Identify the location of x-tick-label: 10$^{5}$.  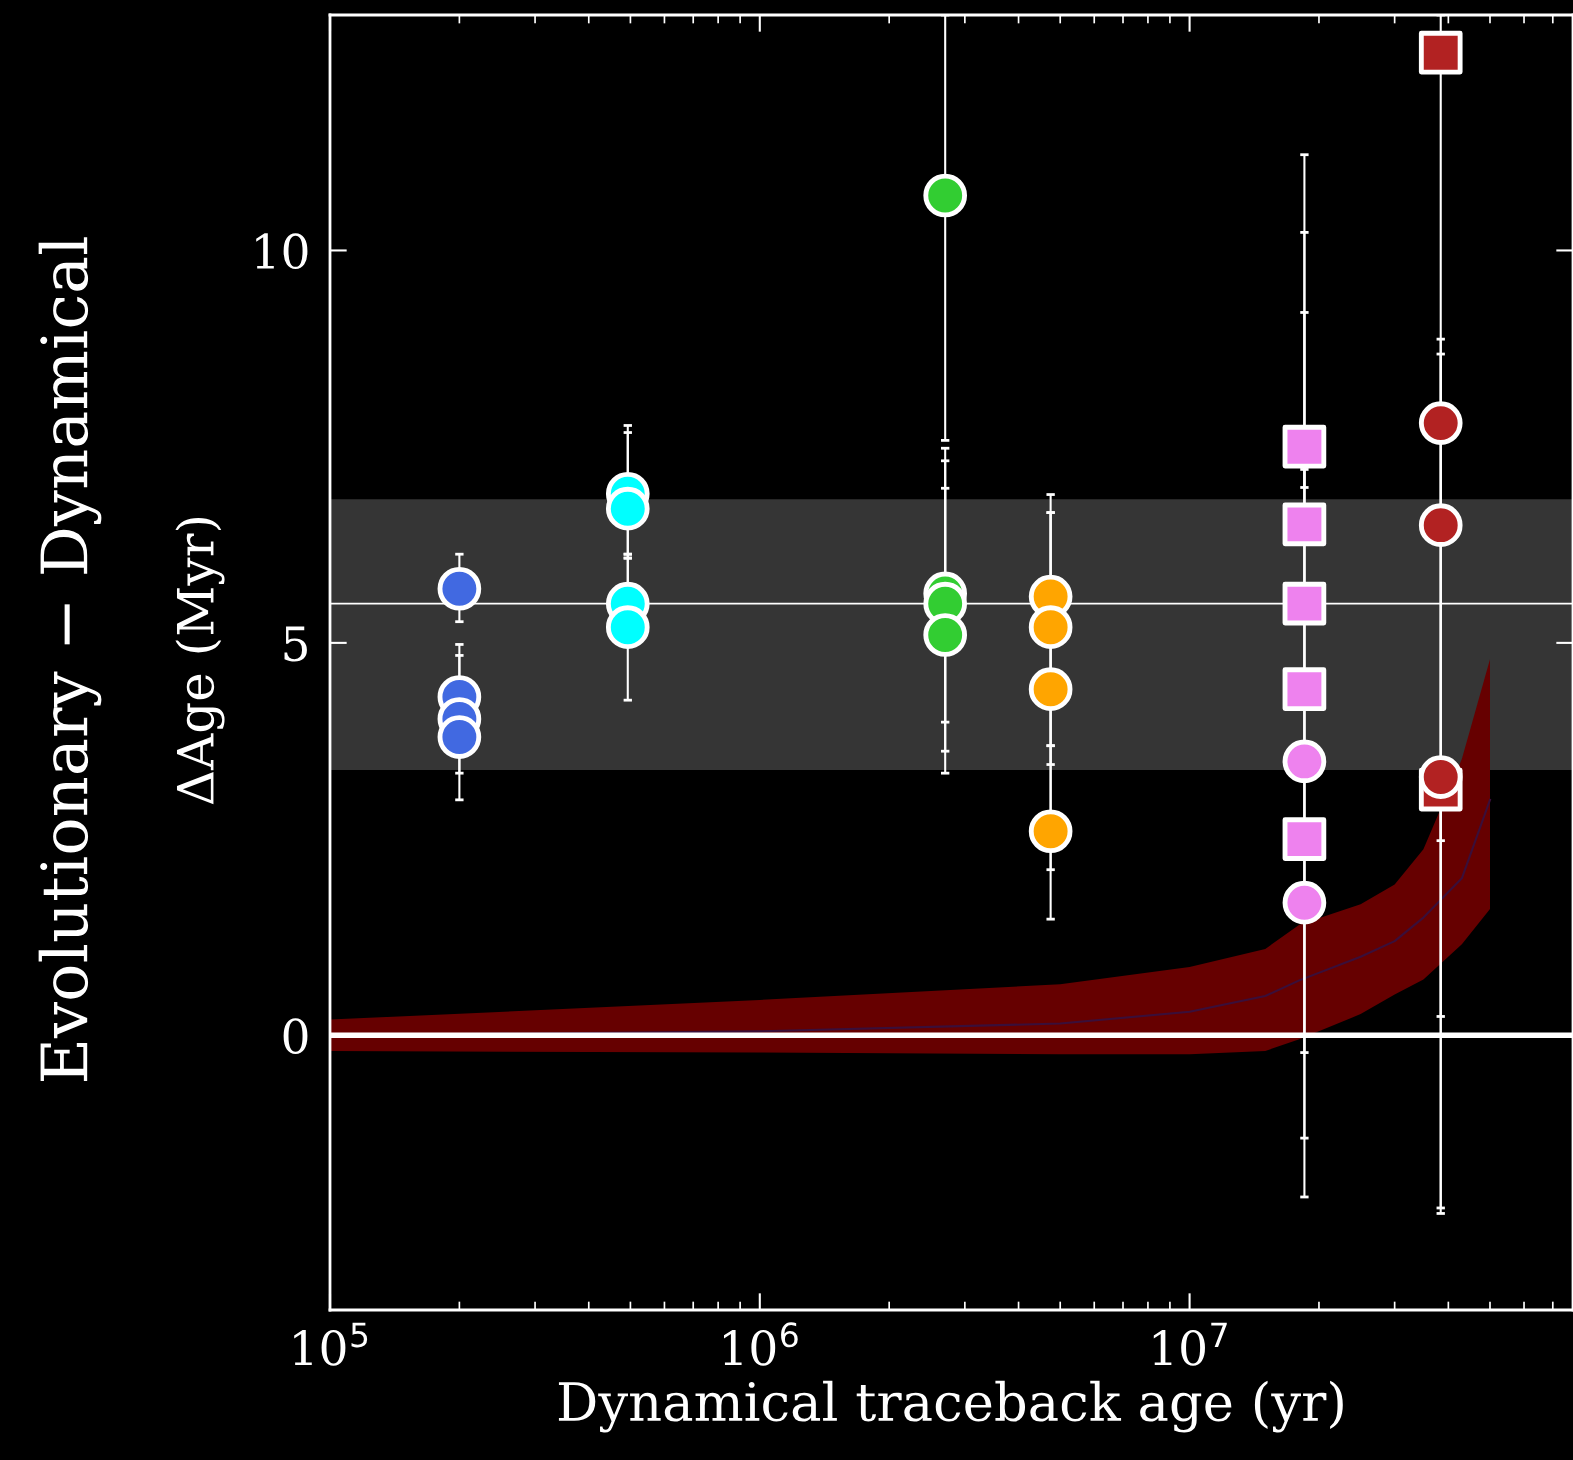
(331, 1344).